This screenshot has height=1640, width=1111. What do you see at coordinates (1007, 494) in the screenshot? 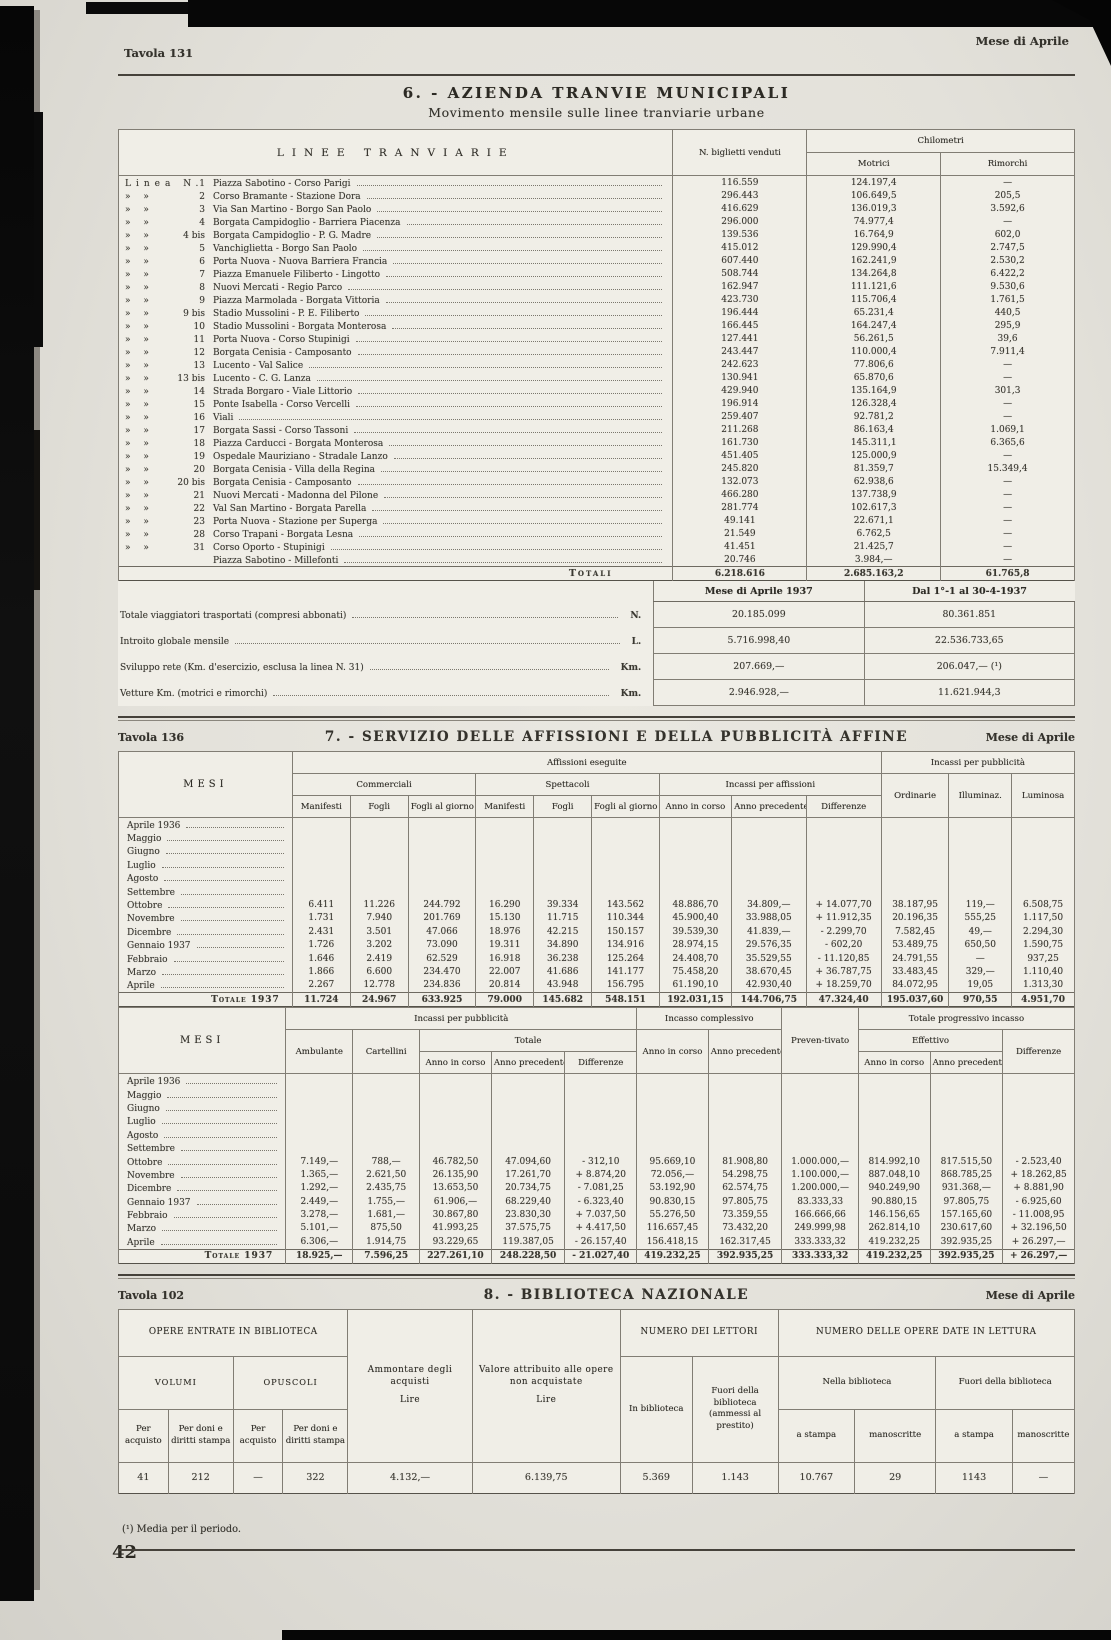
I see `rimorchi-value: —` at bounding box center [1007, 494].